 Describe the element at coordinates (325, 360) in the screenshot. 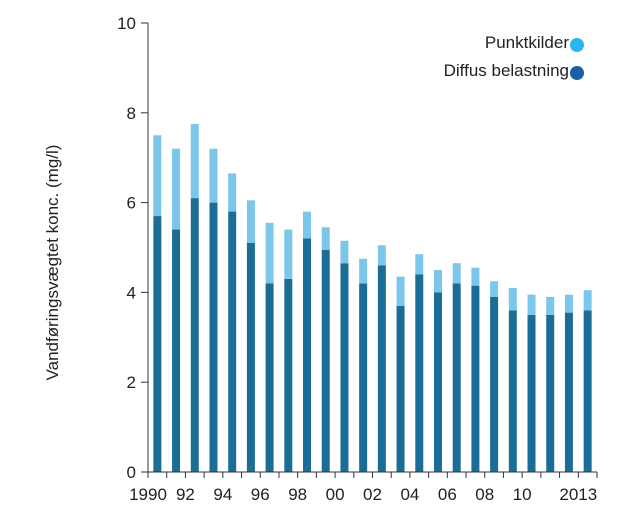

I see `bar-diffus-1999` at that location.